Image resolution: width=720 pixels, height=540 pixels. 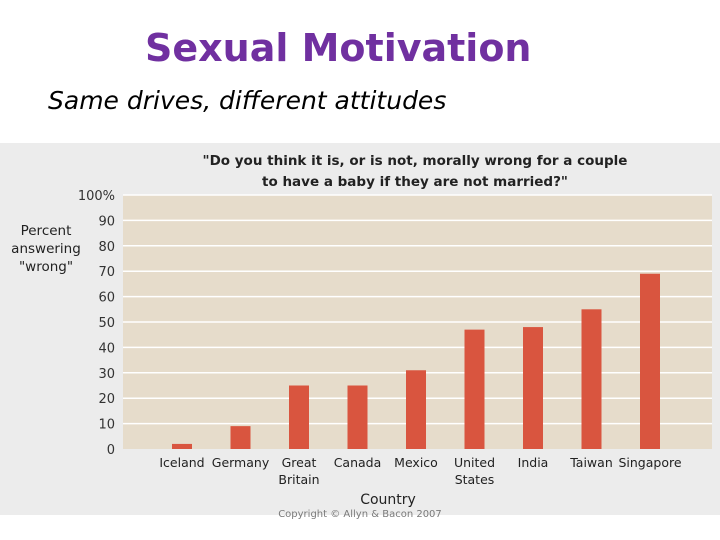 I want to click on x-axis-label: Country, so click(x=388, y=500).